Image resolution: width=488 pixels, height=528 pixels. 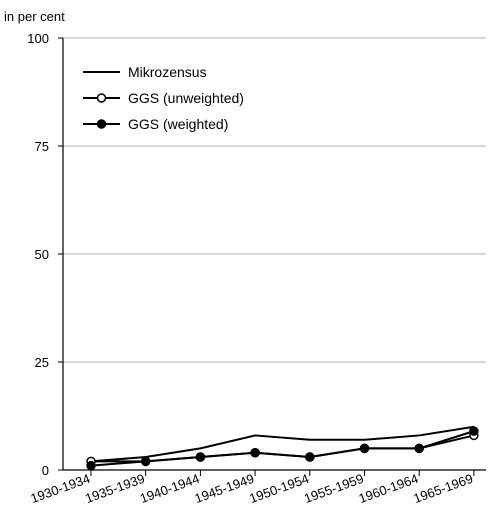 What do you see at coordinates (45, 470) in the screenshot?
I see `y-tick-label: 0` at bounding box center [45, 470].